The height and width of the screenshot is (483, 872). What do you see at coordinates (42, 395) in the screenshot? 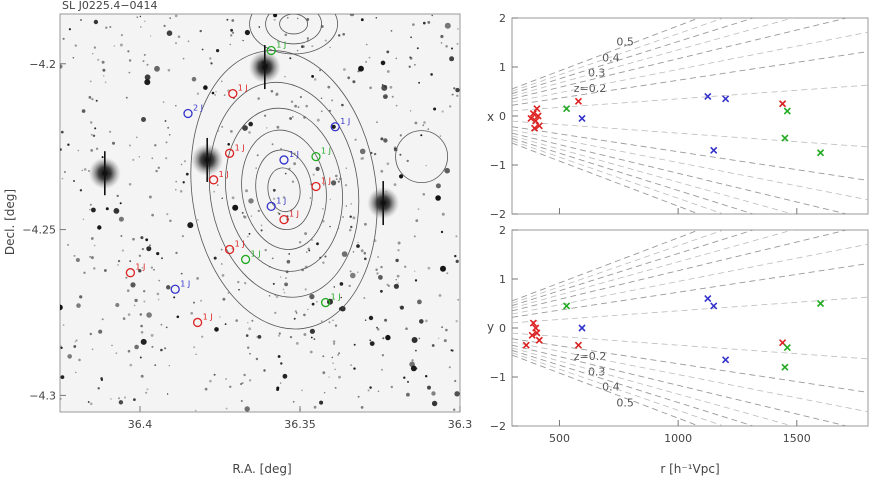
I see `y-tick-label: −4.3` at bounding box center [42, 395].